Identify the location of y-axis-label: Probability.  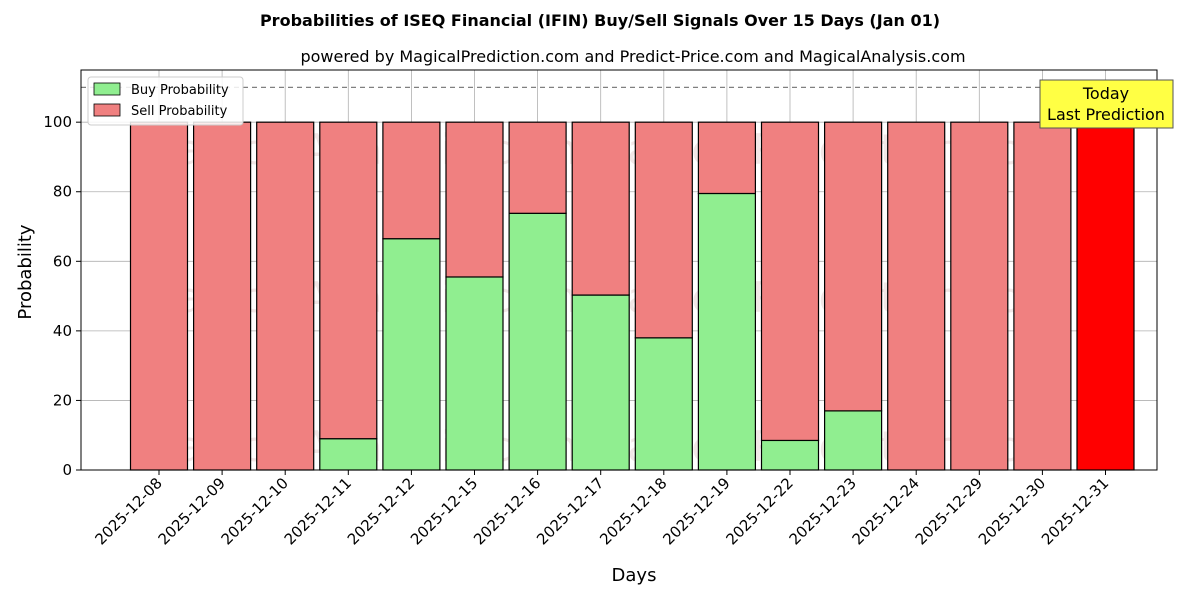
(25, 271).